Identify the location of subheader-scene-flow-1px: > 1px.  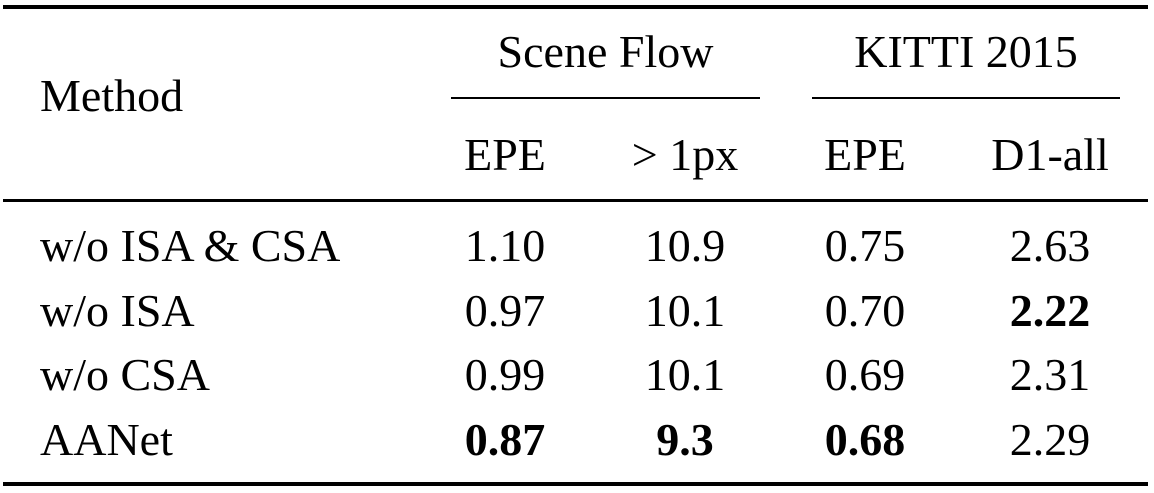
(685, 154).